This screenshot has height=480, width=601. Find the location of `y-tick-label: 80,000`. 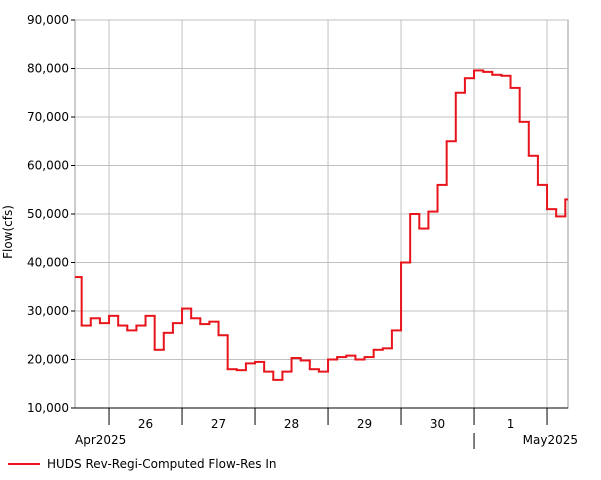

y-tick-label: 80,000 is located at coordinates (48, 69).